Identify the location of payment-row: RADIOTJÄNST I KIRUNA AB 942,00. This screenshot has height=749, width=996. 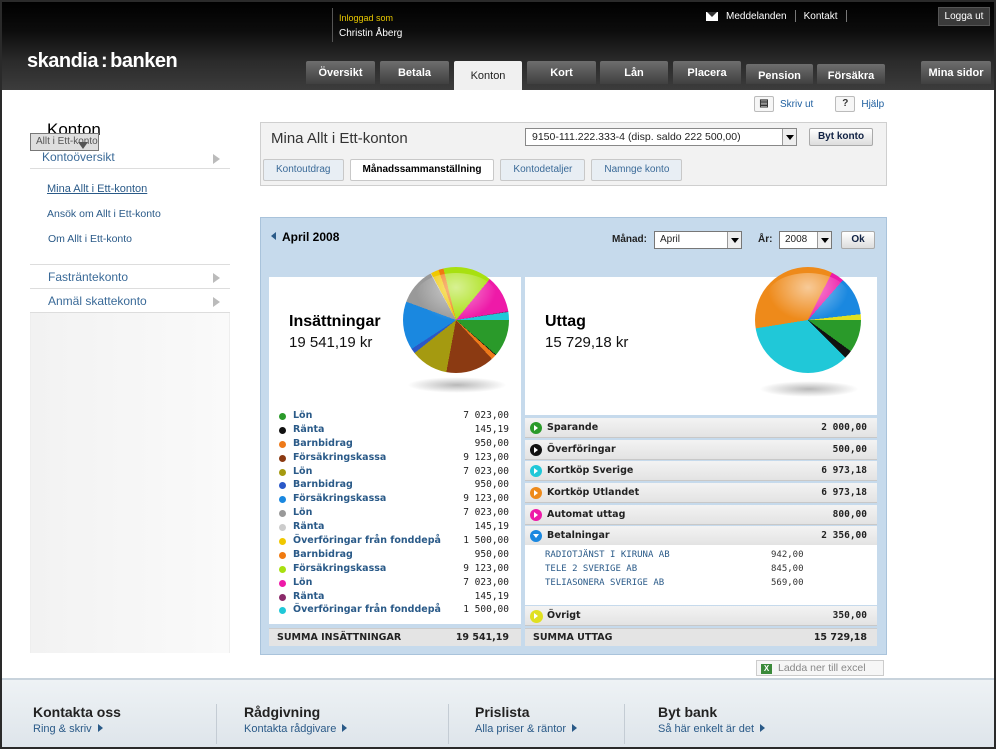
(675, 557).